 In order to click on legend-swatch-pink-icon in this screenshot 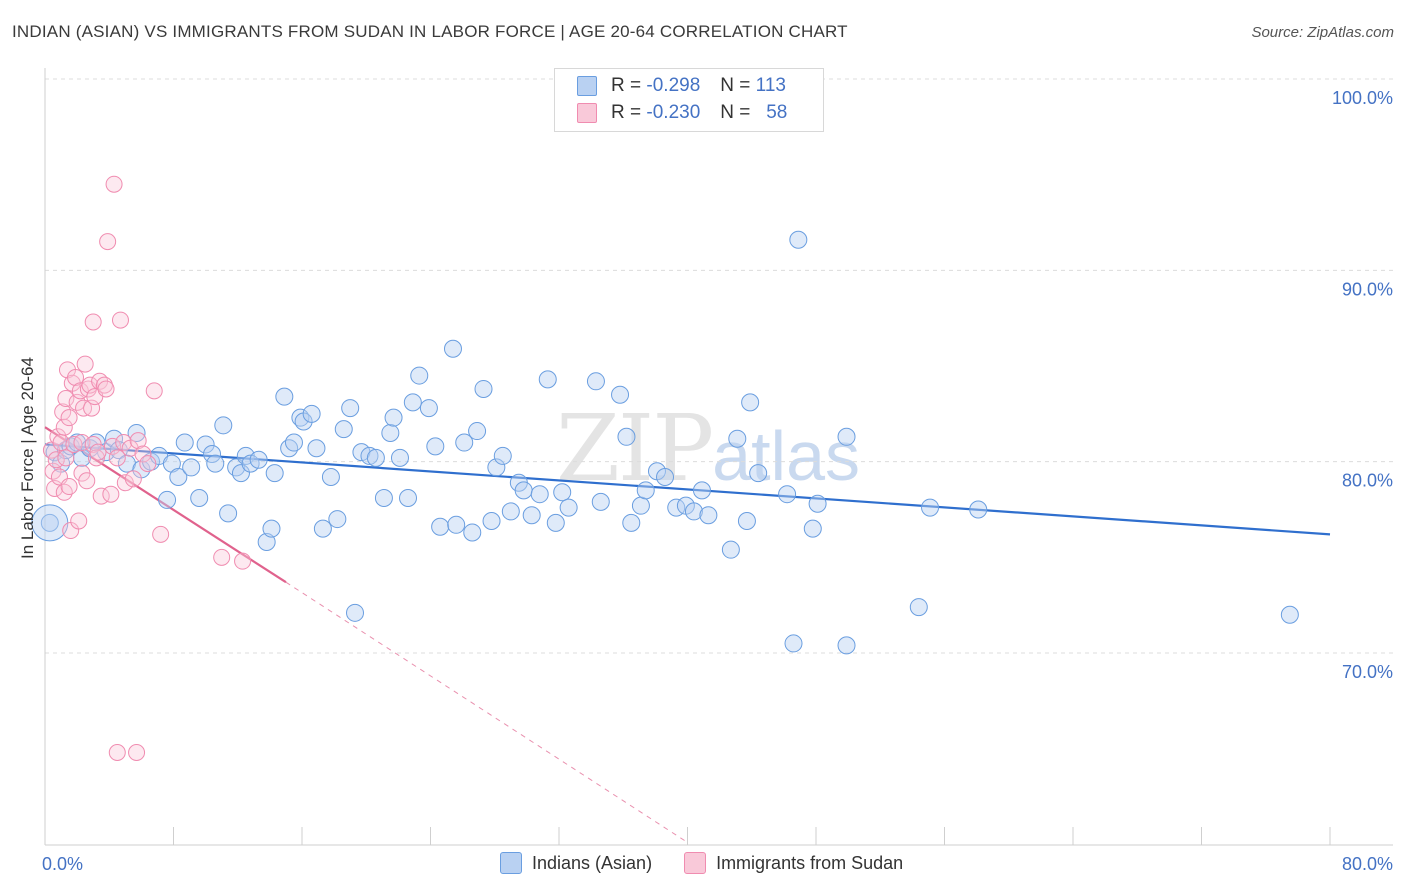, I will do `click(587, 113)`.